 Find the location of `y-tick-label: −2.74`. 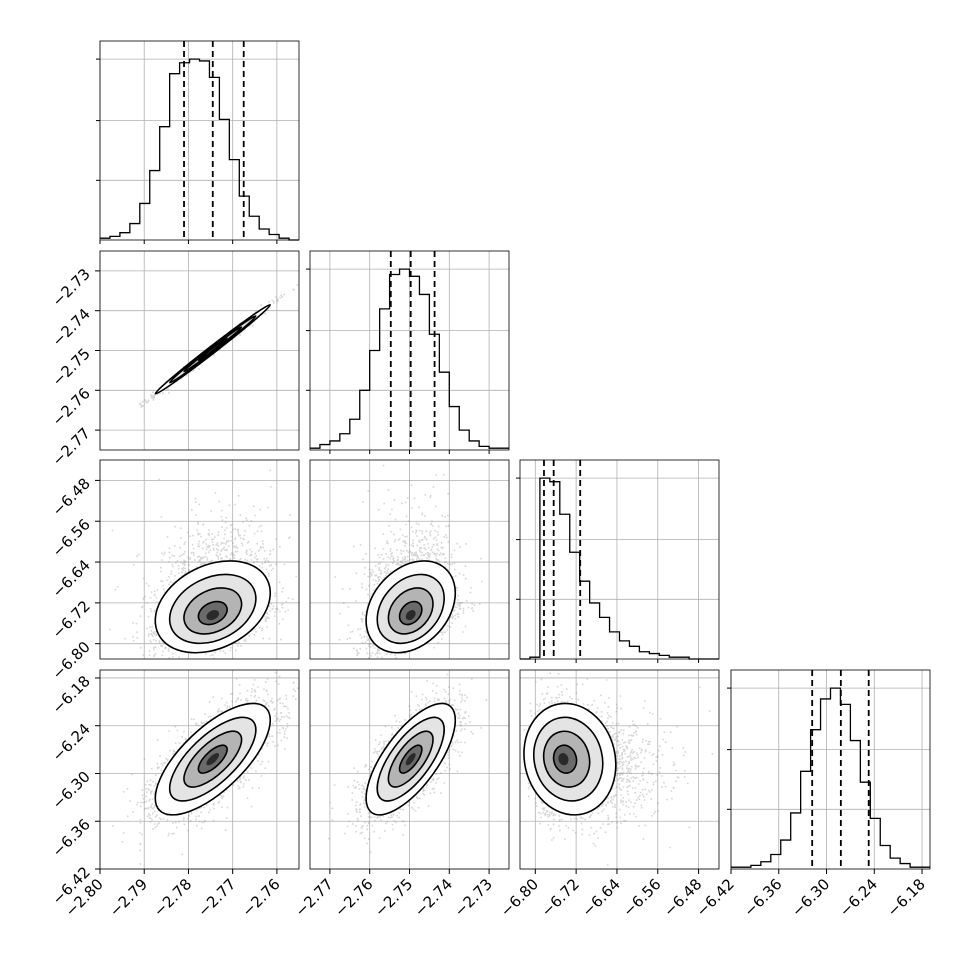

y-tick-label: −2.74 is located at coordinates (71, 327).